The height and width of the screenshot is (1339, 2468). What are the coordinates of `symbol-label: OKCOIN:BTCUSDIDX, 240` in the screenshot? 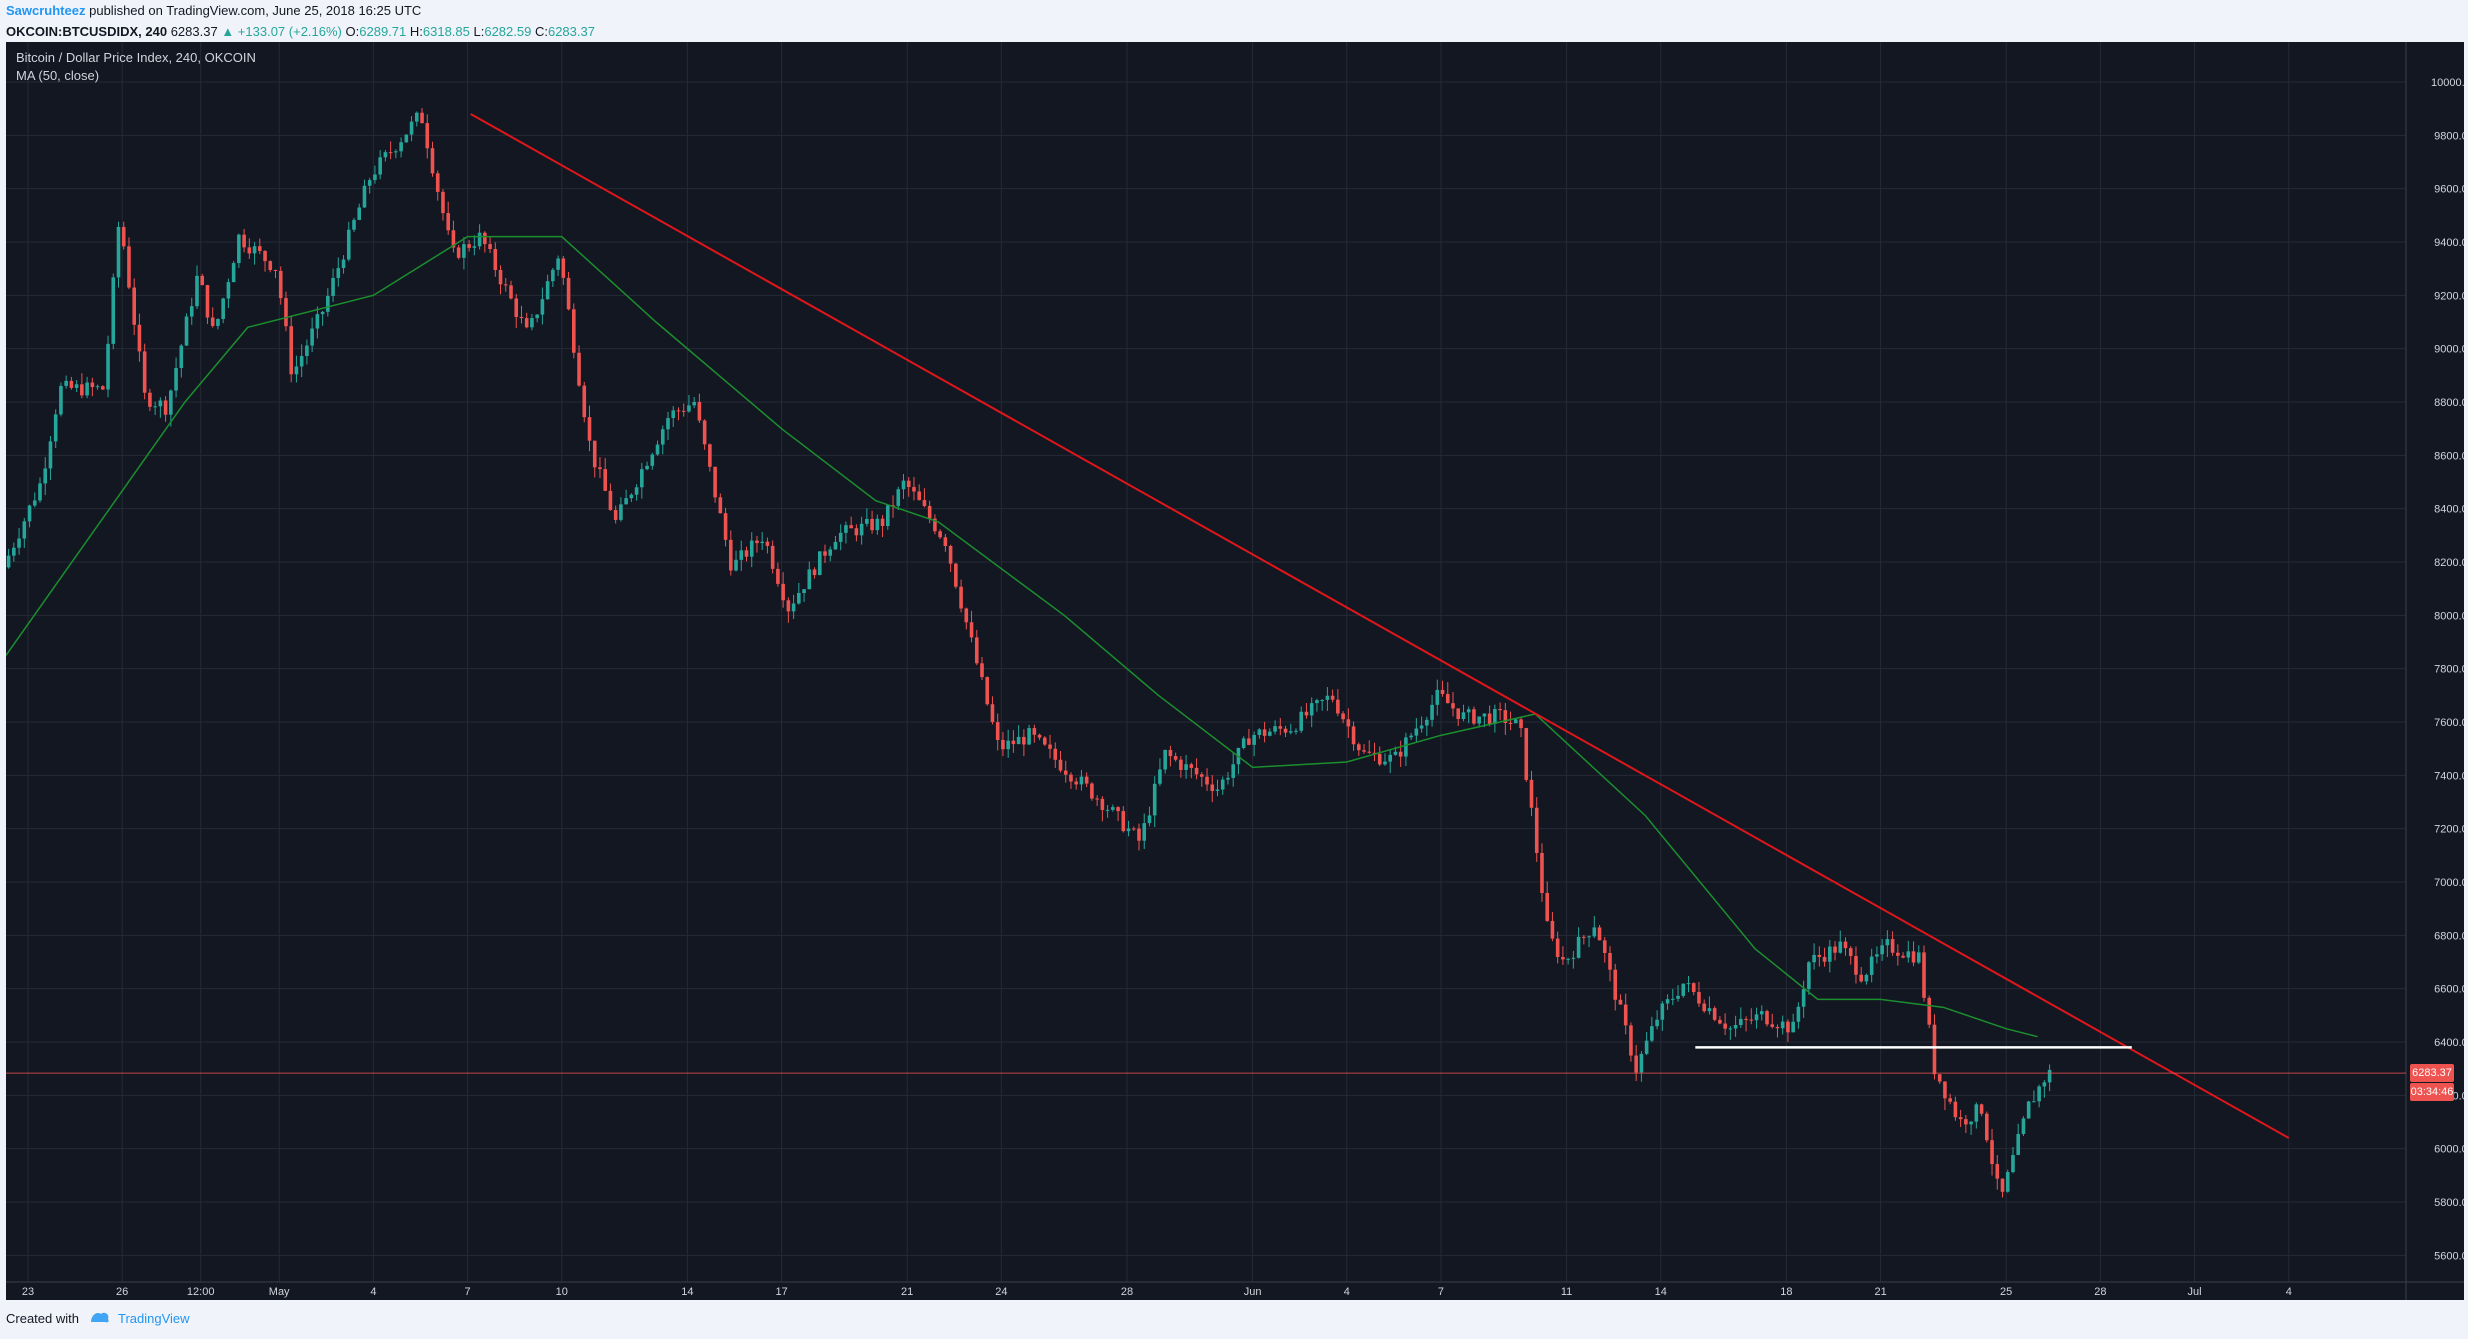 It's located at (87, 31).